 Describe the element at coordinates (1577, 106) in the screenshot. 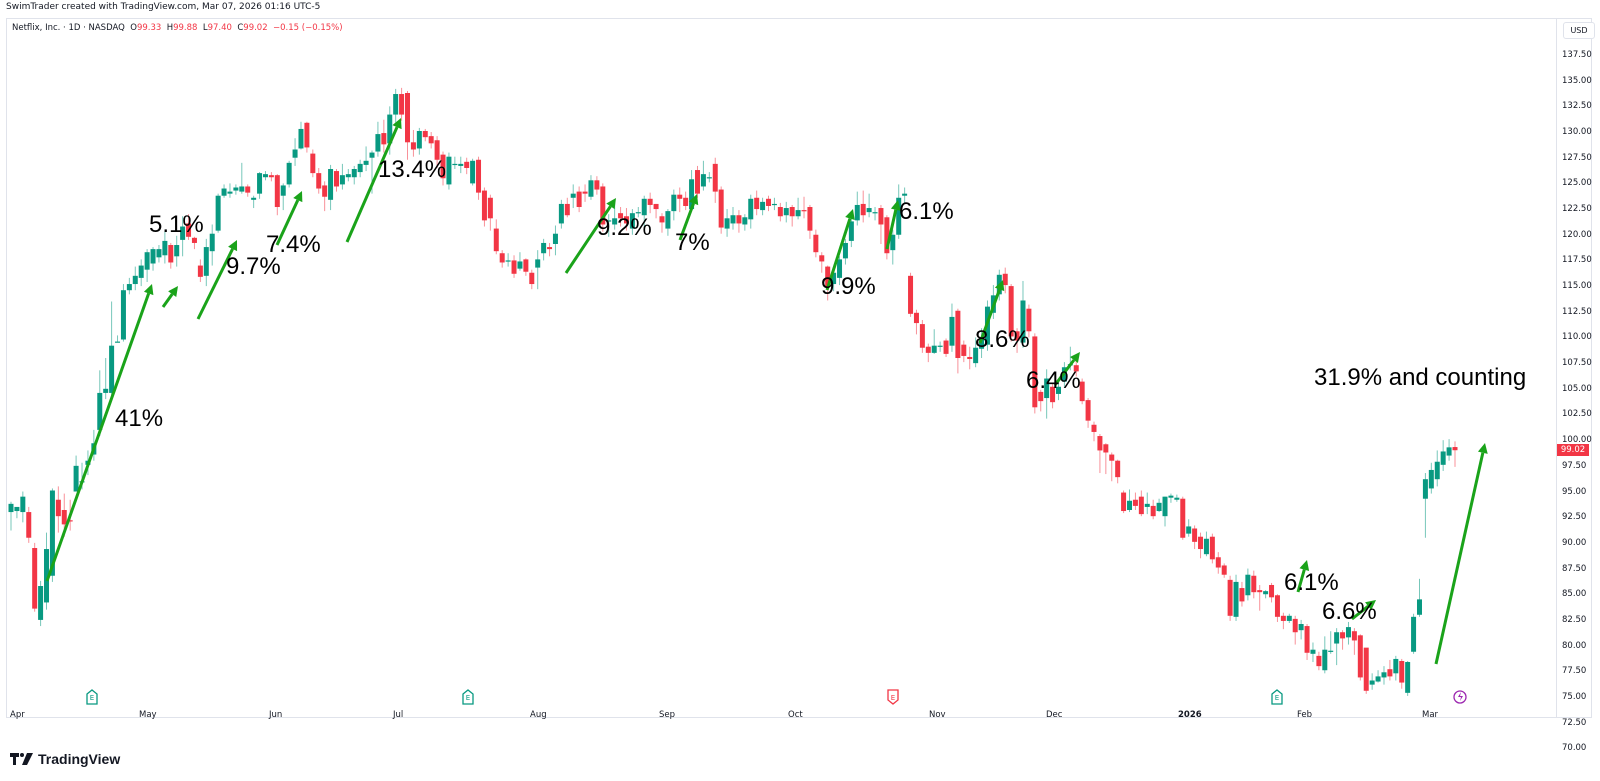

I see `price-tick: 132.50` at that location.